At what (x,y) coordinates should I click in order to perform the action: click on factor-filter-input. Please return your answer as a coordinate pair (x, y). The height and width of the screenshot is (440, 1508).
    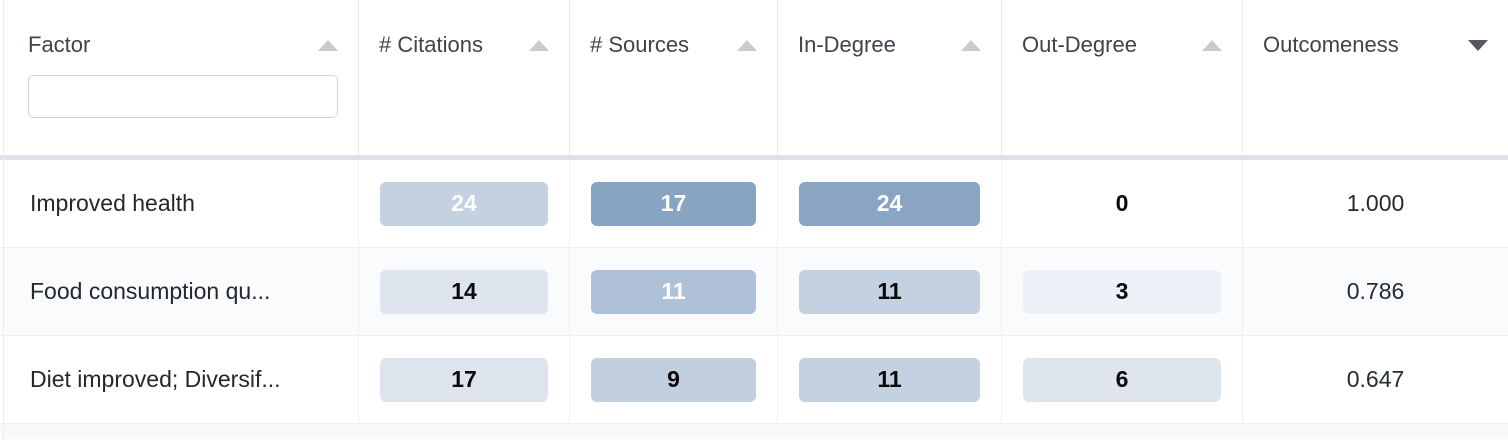
    Looking at the image, I should click on (183, 96).